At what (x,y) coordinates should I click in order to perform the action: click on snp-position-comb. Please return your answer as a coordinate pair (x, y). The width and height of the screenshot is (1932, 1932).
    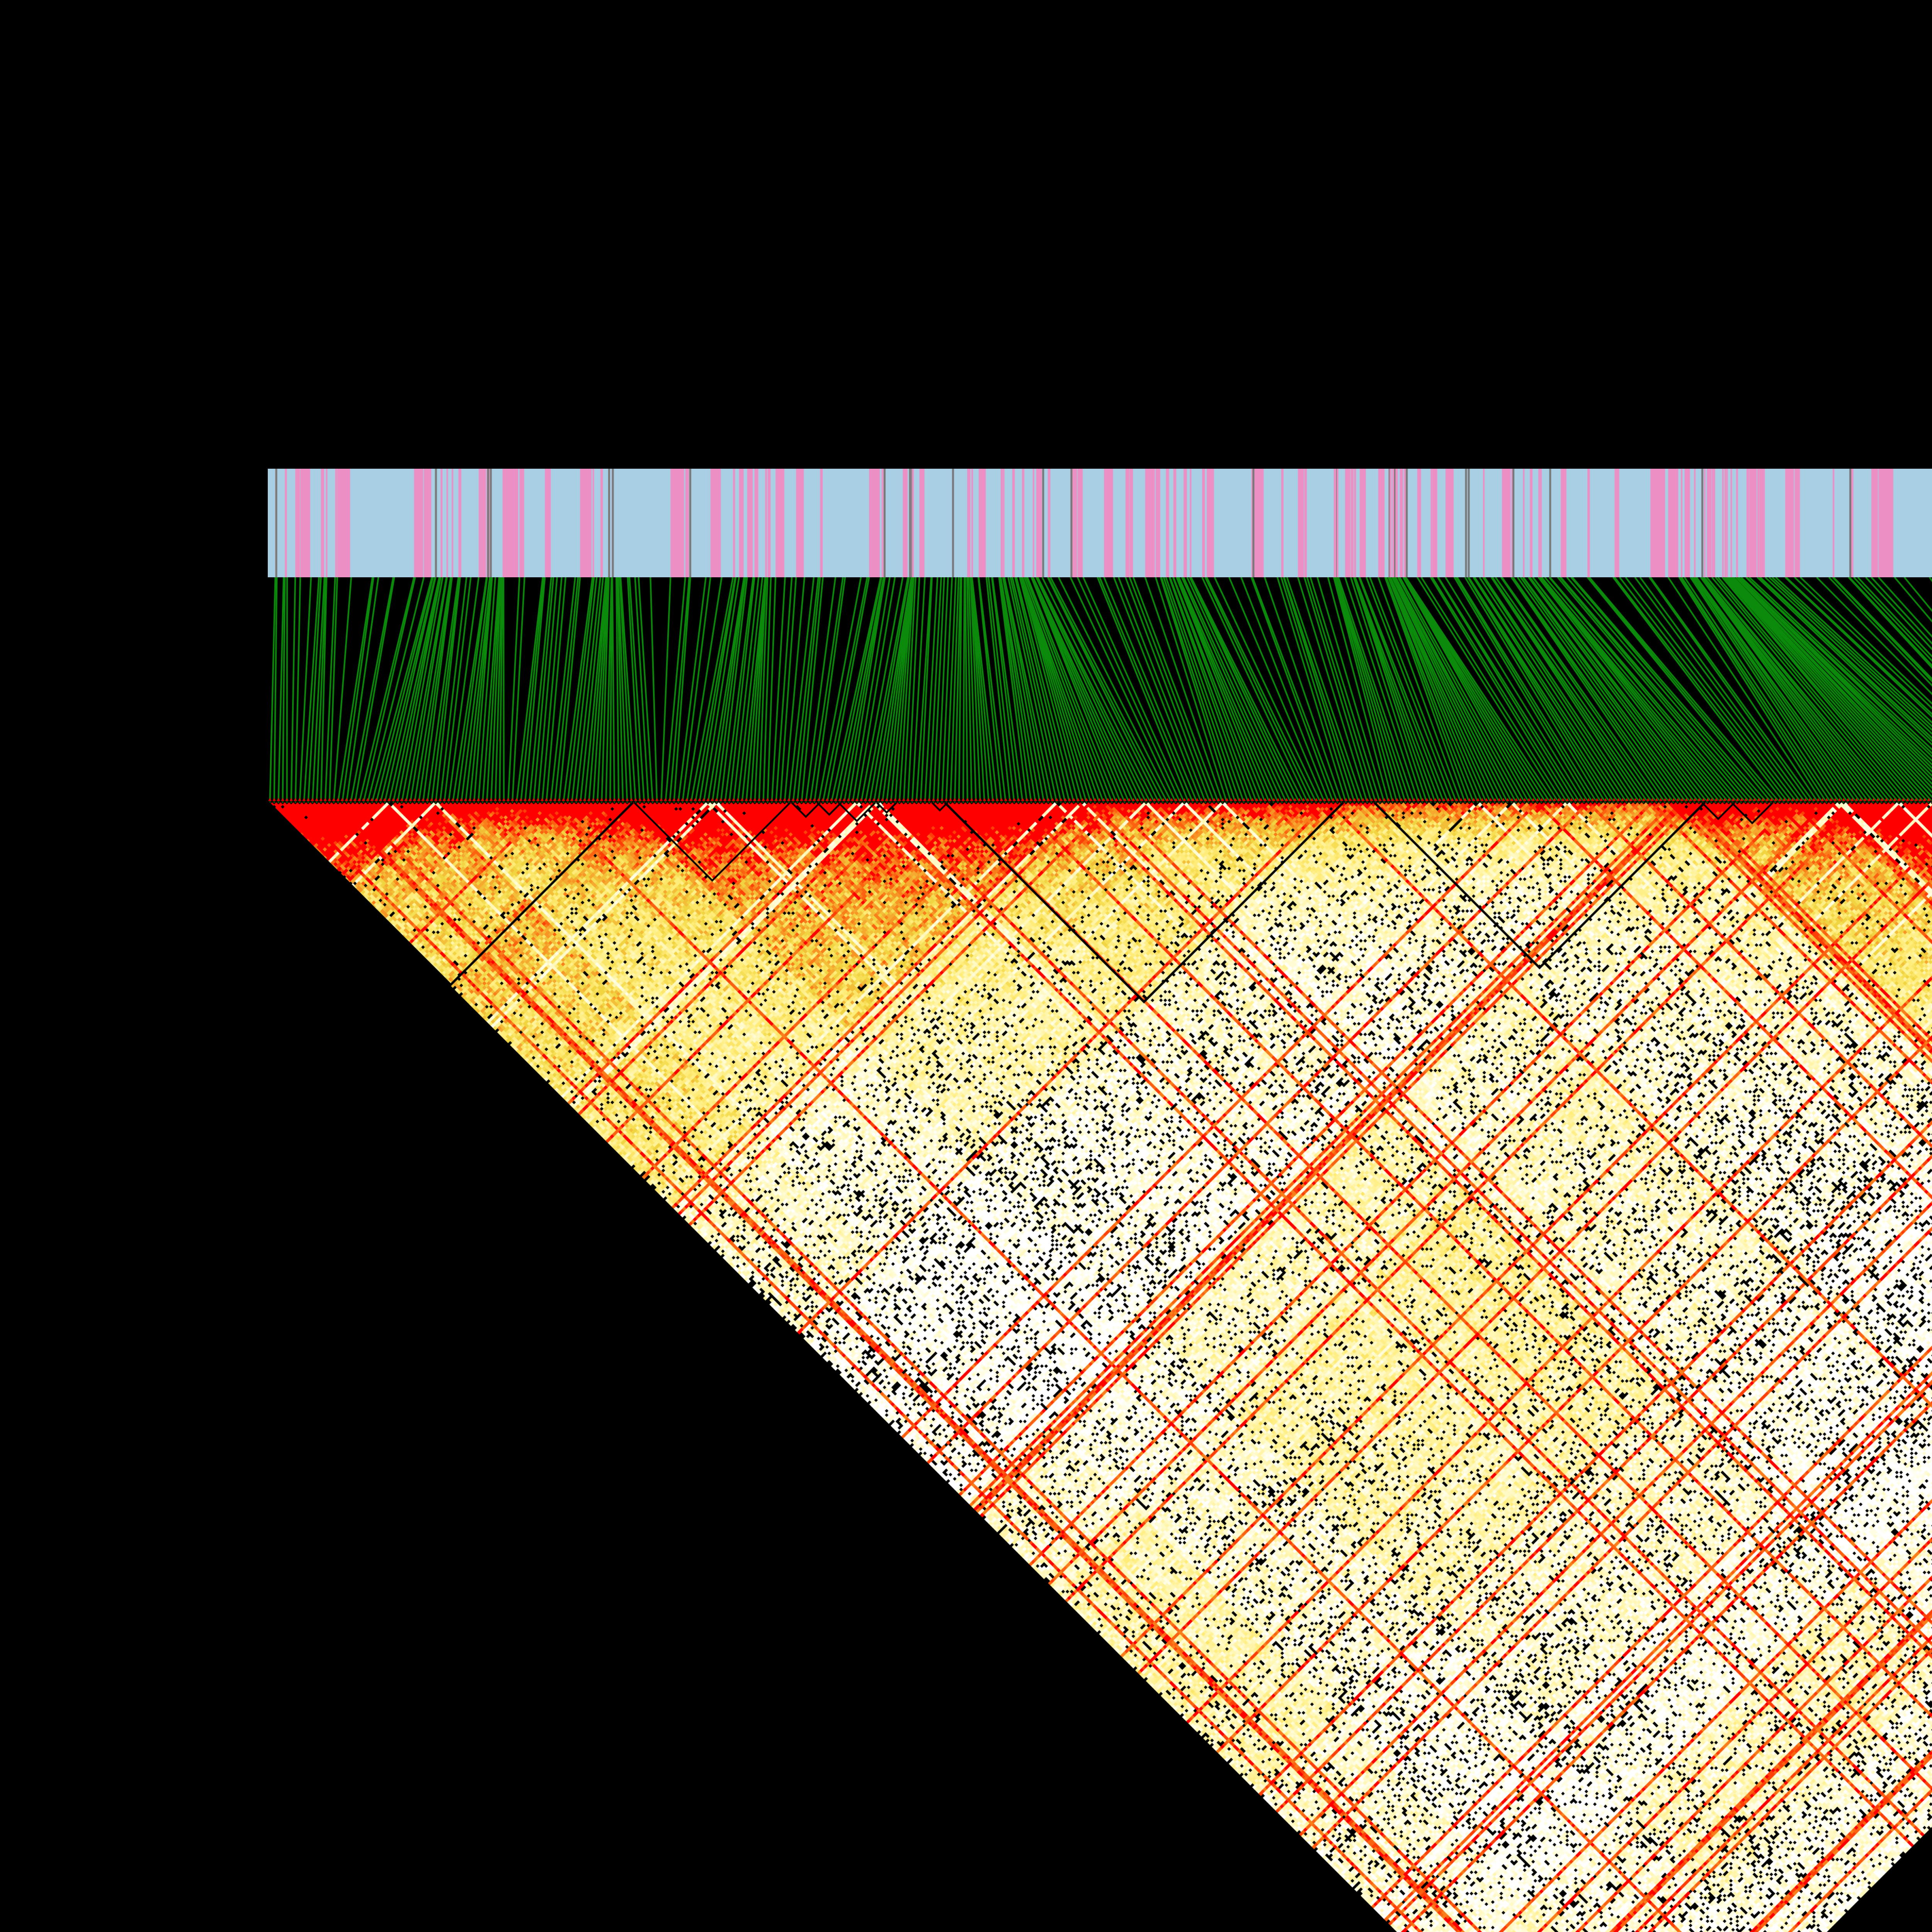
    Looking at the image, I should click on (1100, 690).